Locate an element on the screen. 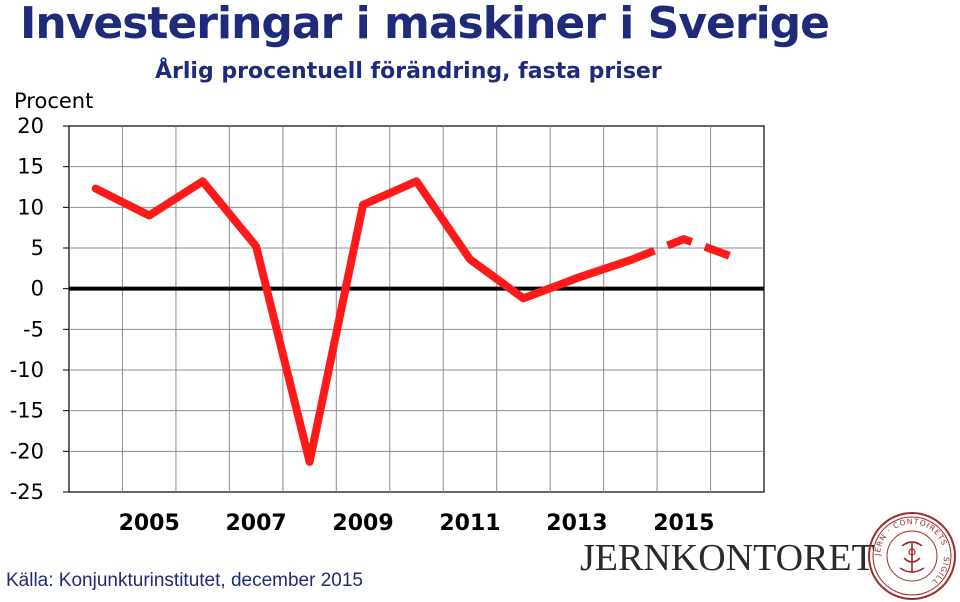  x-tick-label: 2009 is located at coordinates (362, 523).